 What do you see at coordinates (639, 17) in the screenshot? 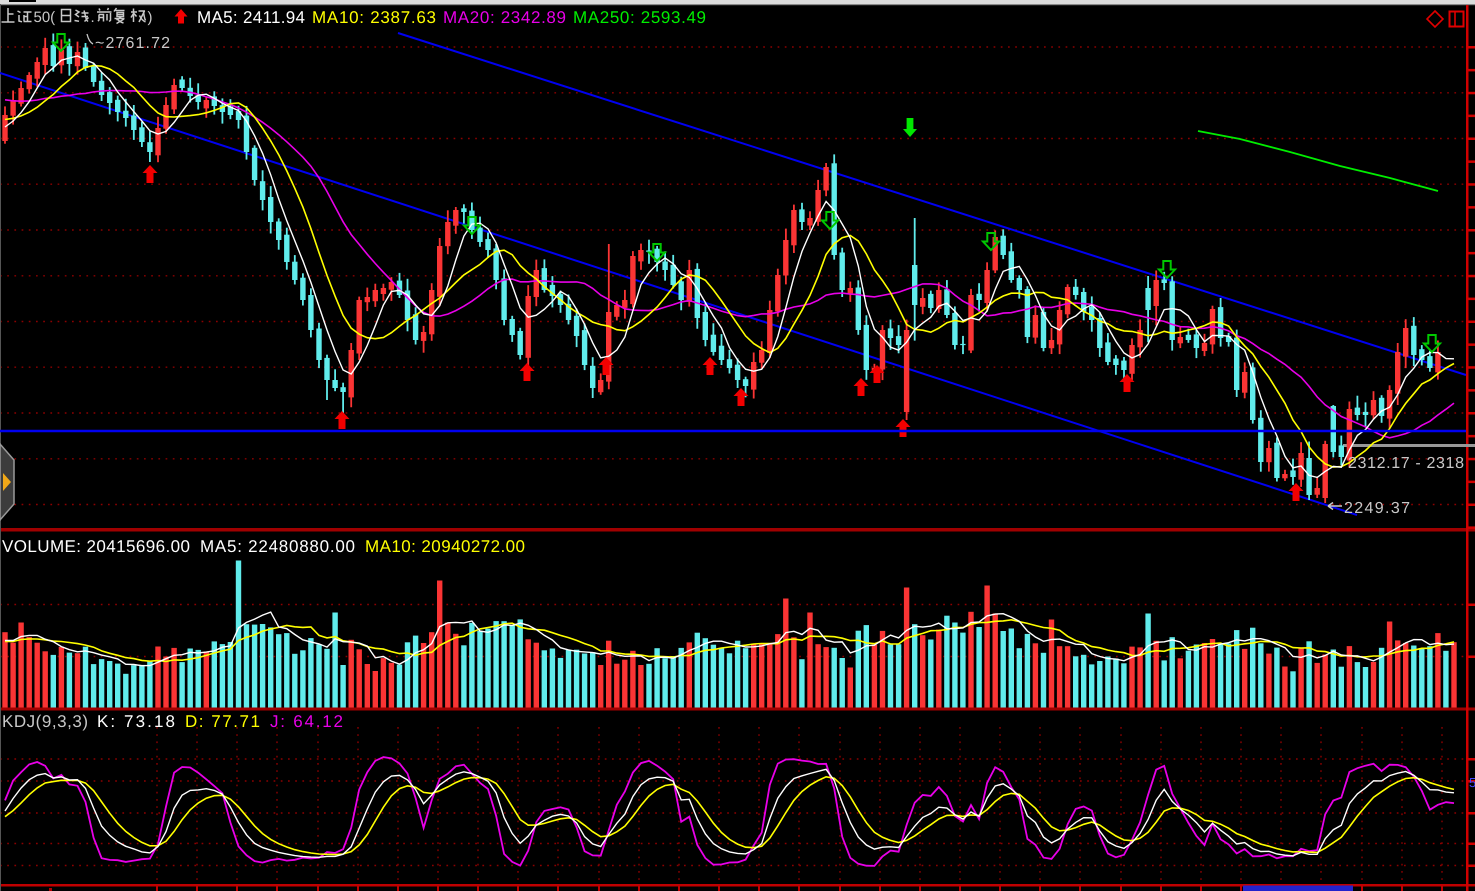
I see `svg-text: MA250: 2593.49` at bounding box center [639, 17].